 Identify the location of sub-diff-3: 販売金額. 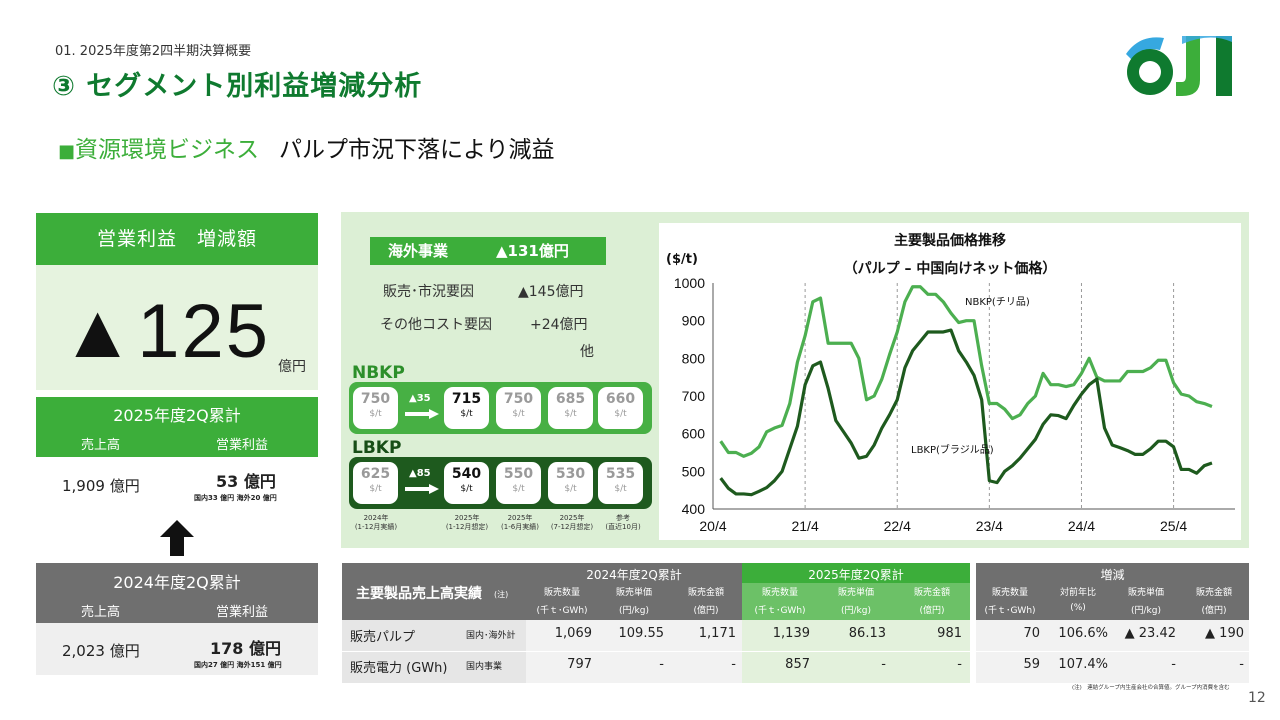
(1213, 593).